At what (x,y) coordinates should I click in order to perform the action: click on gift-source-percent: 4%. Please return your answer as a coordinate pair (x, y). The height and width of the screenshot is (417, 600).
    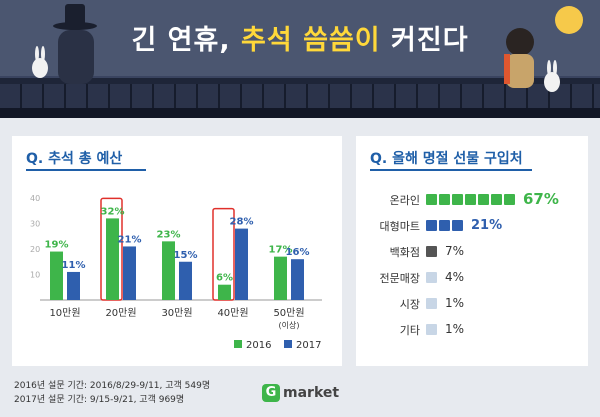
    Looking at the image, I should click on (455, 277).